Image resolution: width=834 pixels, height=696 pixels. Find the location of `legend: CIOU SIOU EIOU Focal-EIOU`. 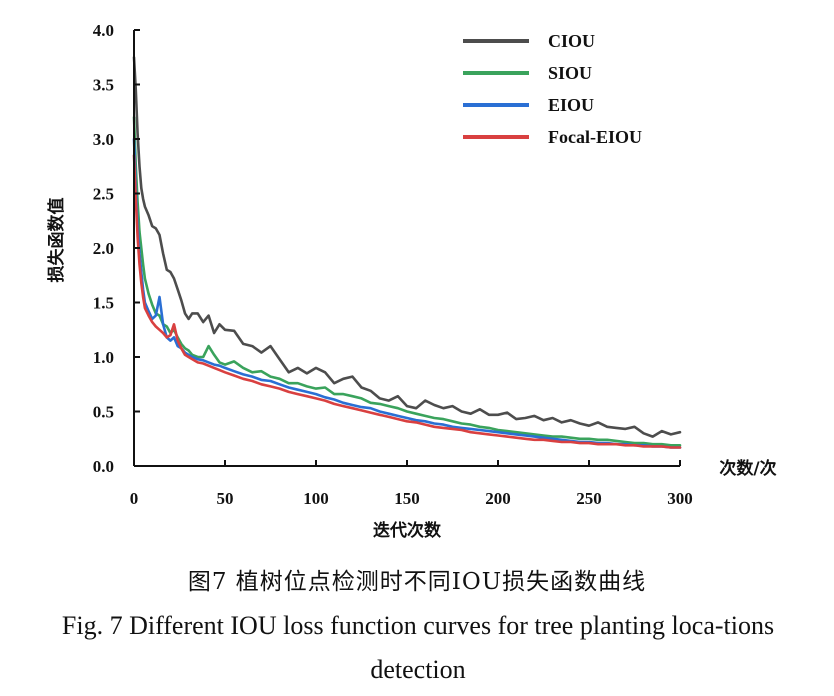

legend: CIOU SIOU EIOU Focal-EIOU is located at coordinates (552, 89).